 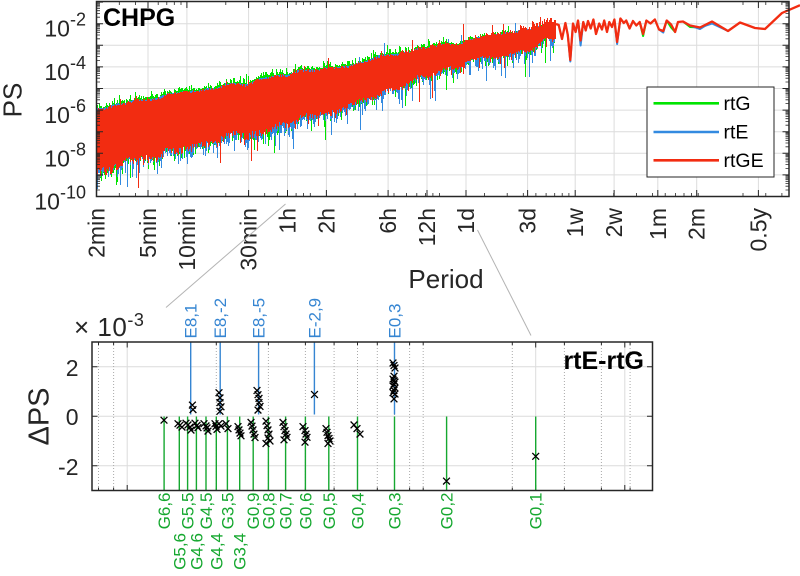 What do you see at coordinates (179, 551) in the screenshot?
I see `svg-text: G5,6` at bounding box center [179, 551].